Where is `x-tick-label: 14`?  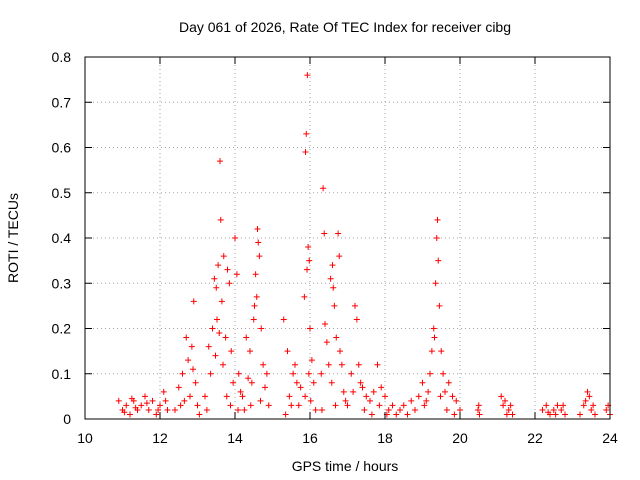
x-tick-label: 14 is located at coordinates (235, 438).